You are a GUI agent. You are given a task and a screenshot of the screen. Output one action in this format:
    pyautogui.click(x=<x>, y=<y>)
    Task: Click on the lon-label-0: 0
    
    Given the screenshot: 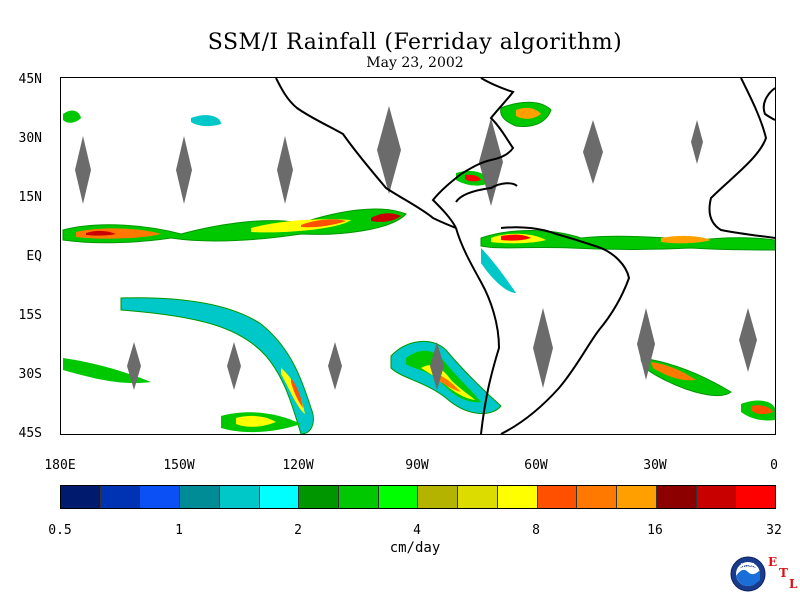 What is the action you would take?
    pyautogui.click(x=774, y=465)
    